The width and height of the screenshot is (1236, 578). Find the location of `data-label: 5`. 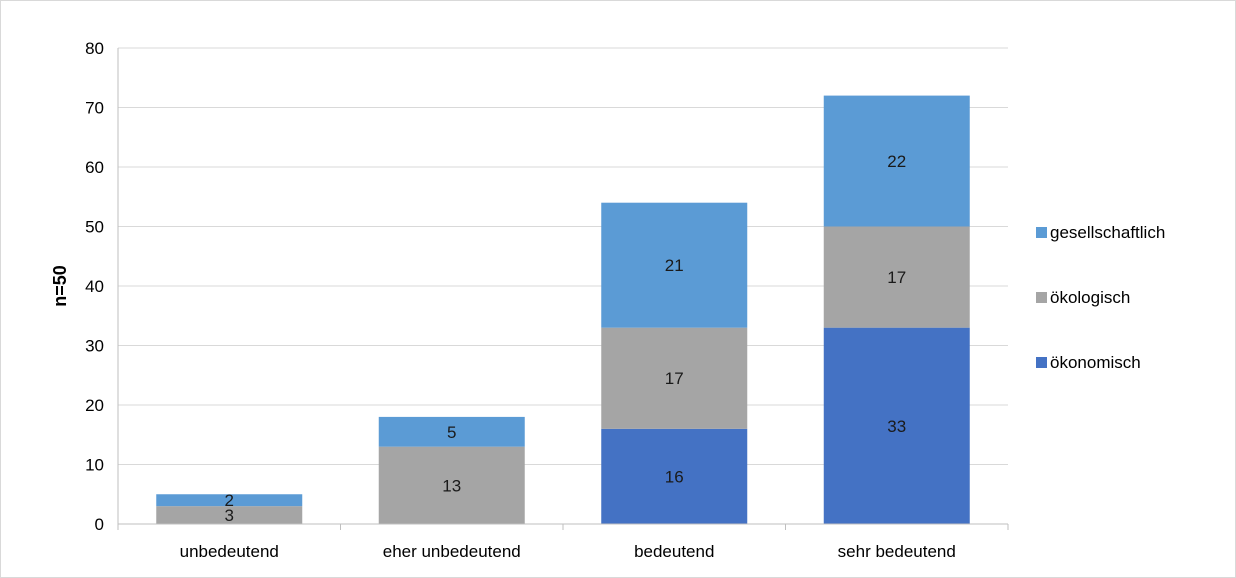

data-label: 5 is located at coordinates (451, 432).